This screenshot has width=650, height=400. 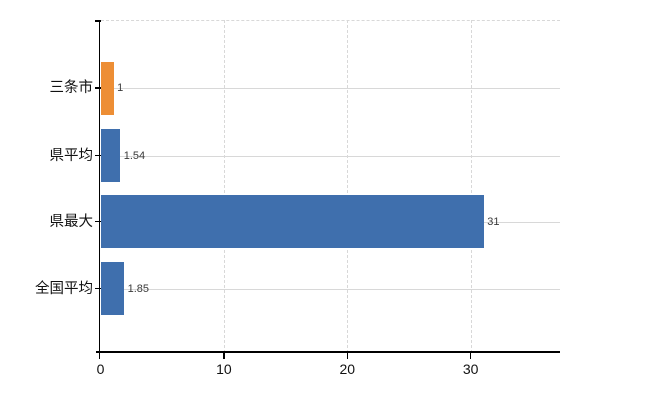 I want to click on category-label: 三条市, so click(x=71, y=88).